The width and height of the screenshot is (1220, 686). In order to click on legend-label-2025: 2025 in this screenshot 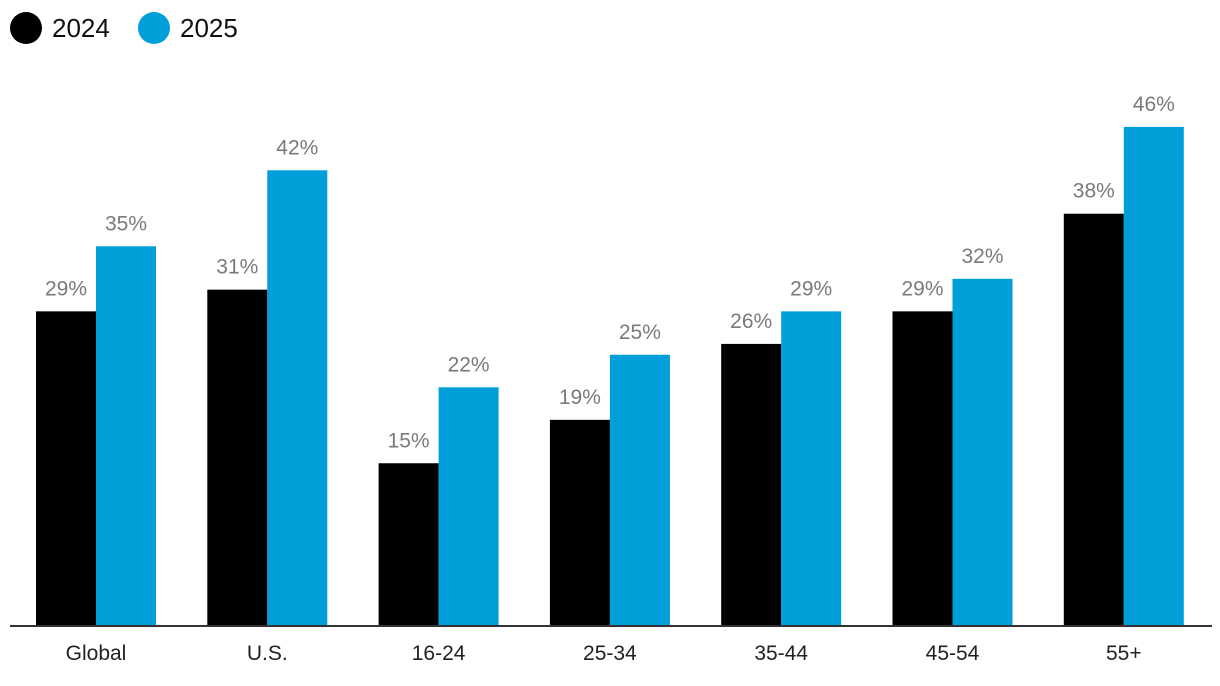, I will do `click(209, 28)`.